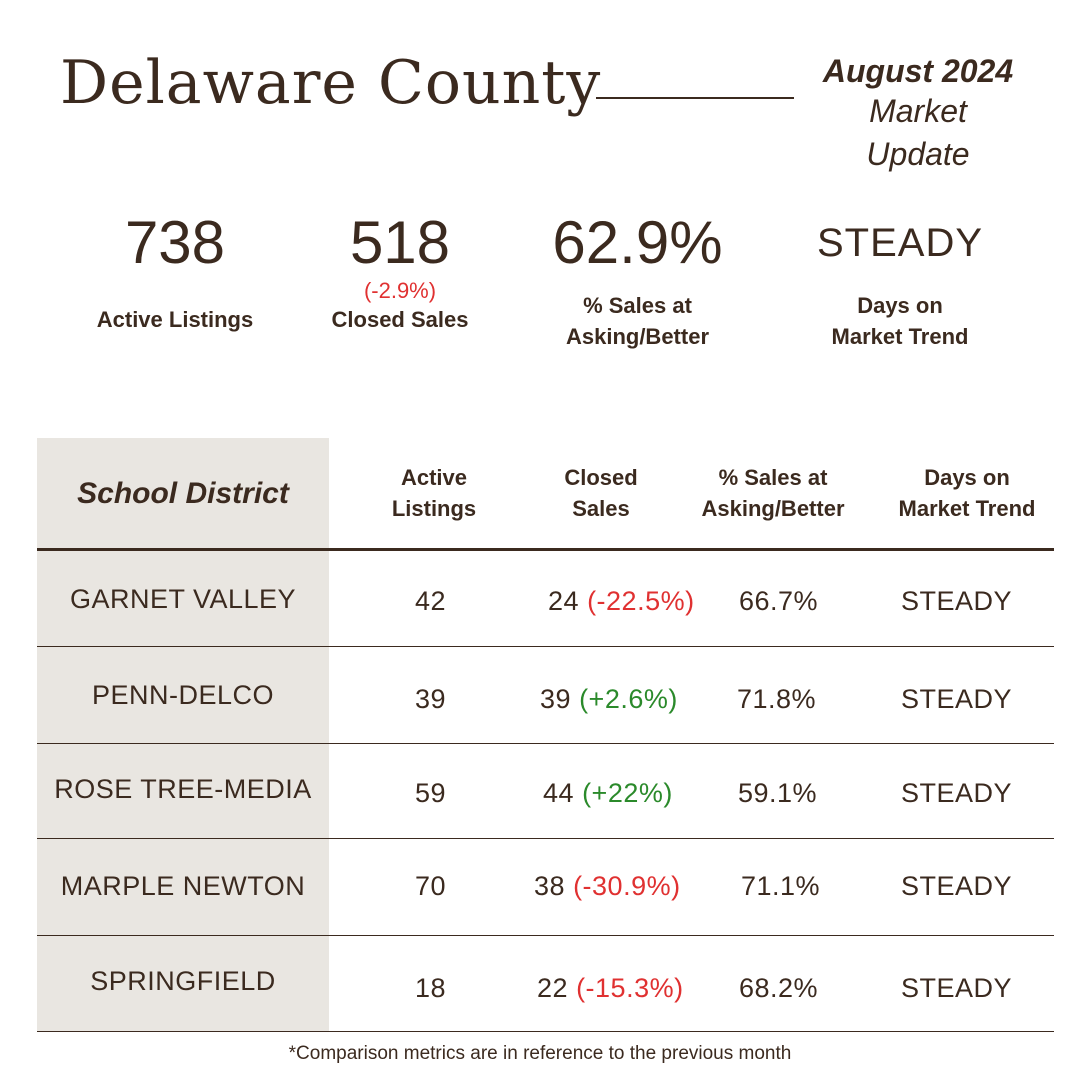 This screenshot has width=1080, height=1080. I want to click on active-listings-cell: 42, so click(431, 601).